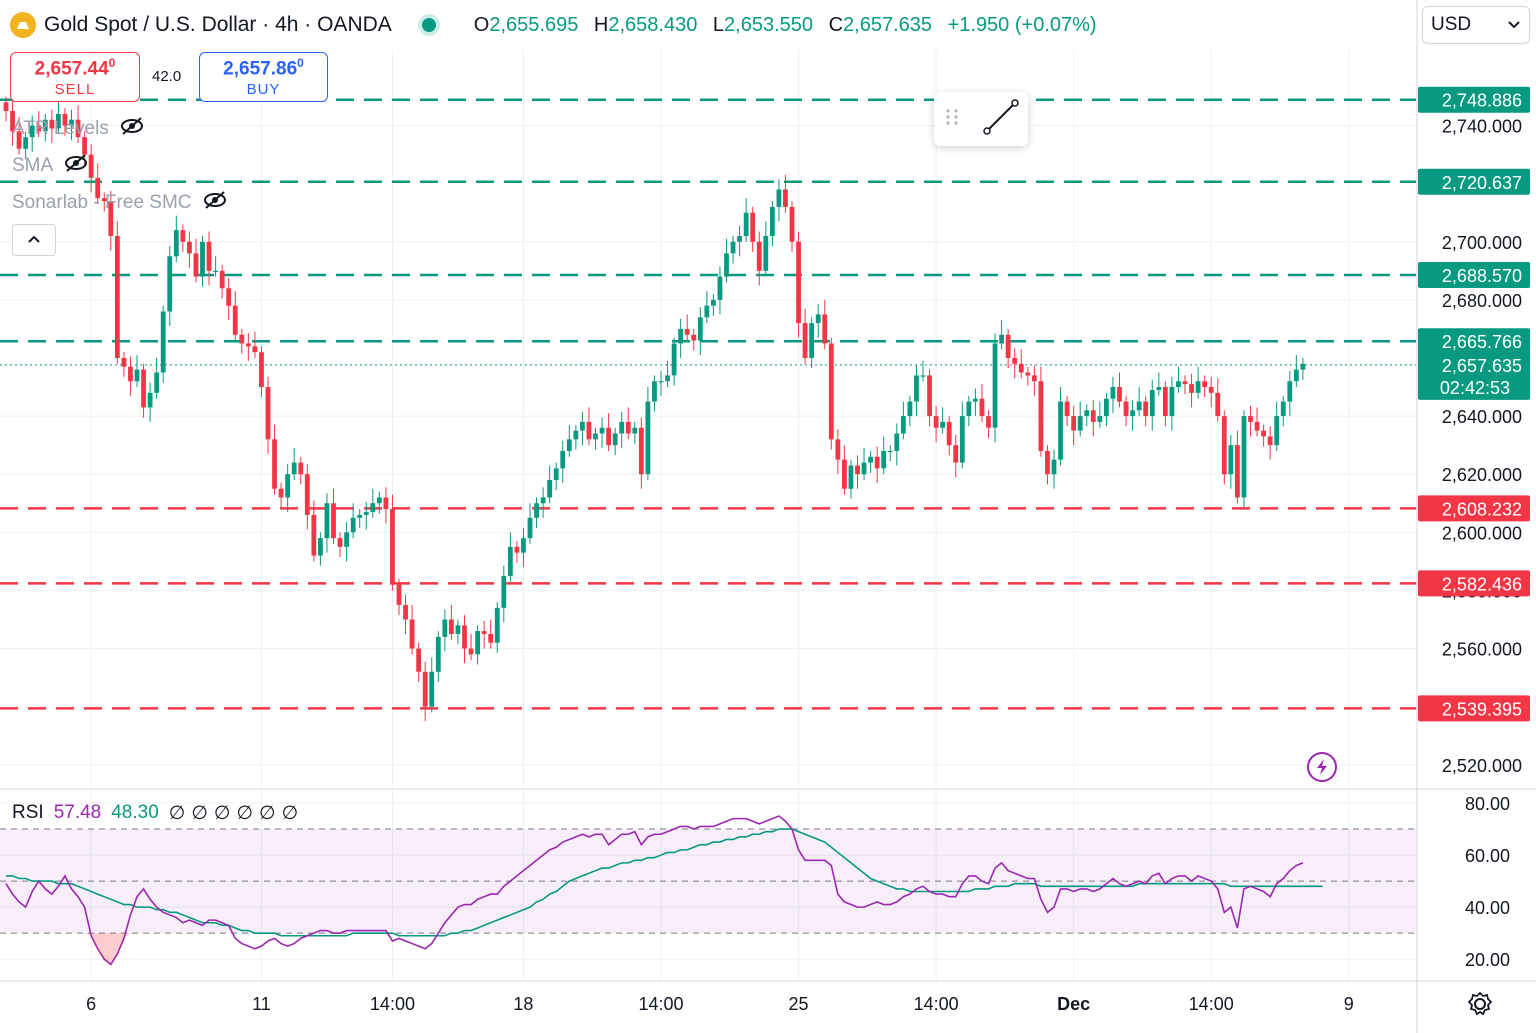  I want to click on indicator-sonarlab: Sonarlab - Free SMC, so click(120, 203).